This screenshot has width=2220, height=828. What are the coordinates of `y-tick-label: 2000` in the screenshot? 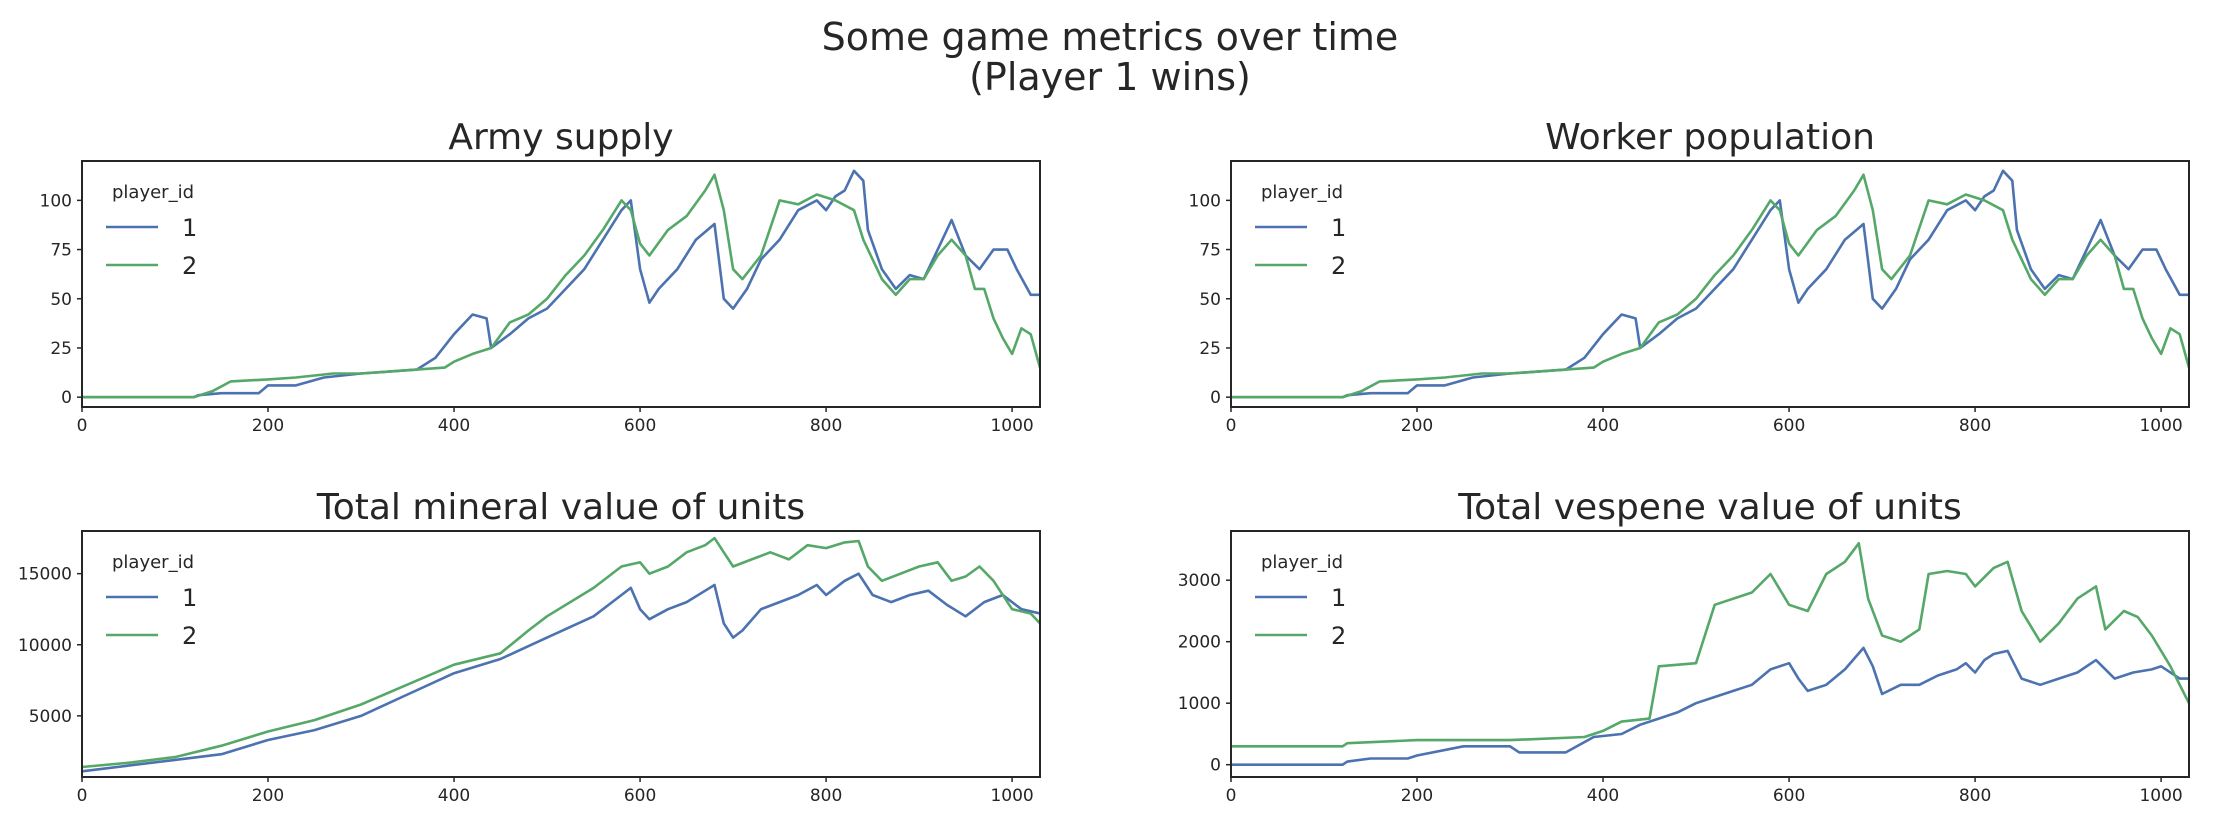 It's located at (1199, 643).